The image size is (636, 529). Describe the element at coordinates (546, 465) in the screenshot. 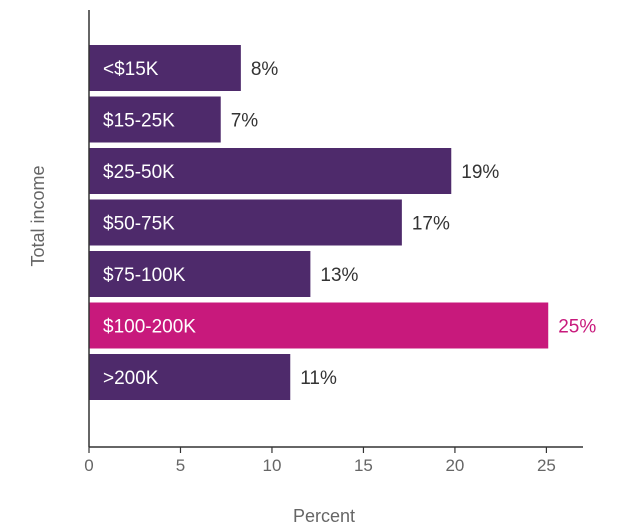

I see `x-tick-label: 25` at that location.